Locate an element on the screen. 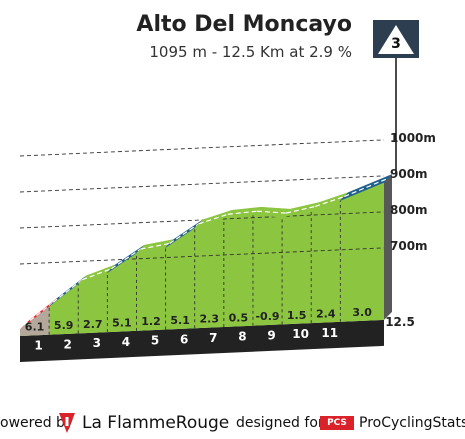  elevation-tick-label: 700m is located at coordinates (409, 246).